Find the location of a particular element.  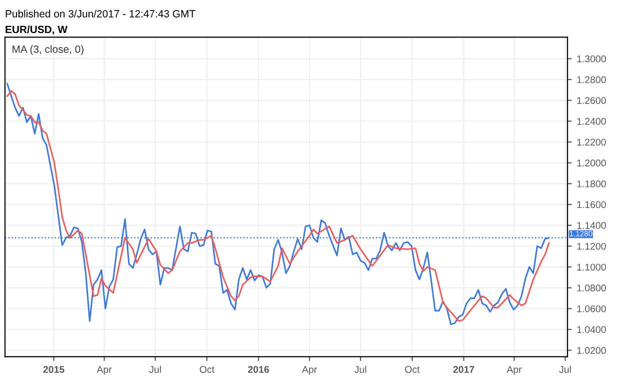

y-tick-label: 1.0400 is located at coordinates (591, 330).